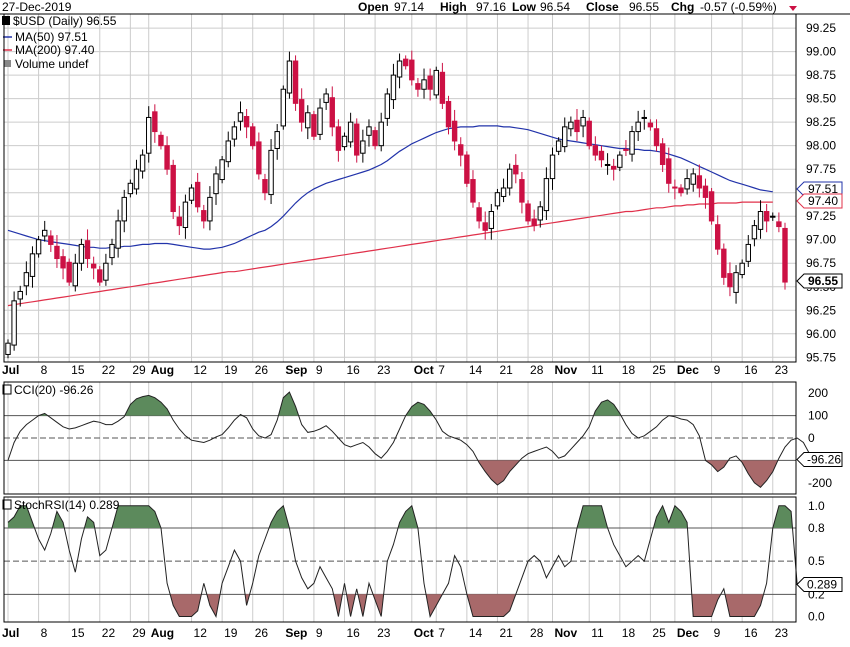  Describe the element at coordinates (506, 370) in the screenshot. I see `x-axis-label: 21` at that location.